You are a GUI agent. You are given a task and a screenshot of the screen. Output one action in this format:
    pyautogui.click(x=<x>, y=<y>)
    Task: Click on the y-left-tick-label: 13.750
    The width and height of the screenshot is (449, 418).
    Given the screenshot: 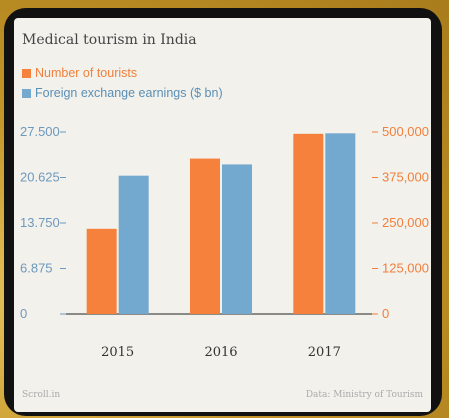 What is the action you would take?
    pyautogui.click(x=40, y=222)
    